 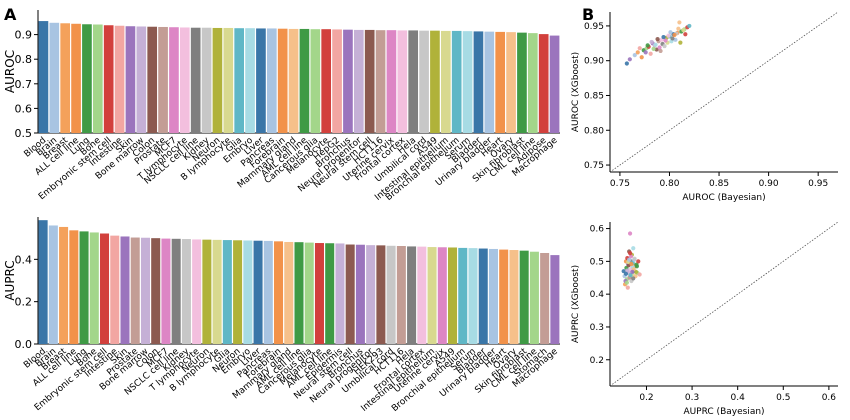 I want to click on diagonal-line, so click(x=725, y=303).